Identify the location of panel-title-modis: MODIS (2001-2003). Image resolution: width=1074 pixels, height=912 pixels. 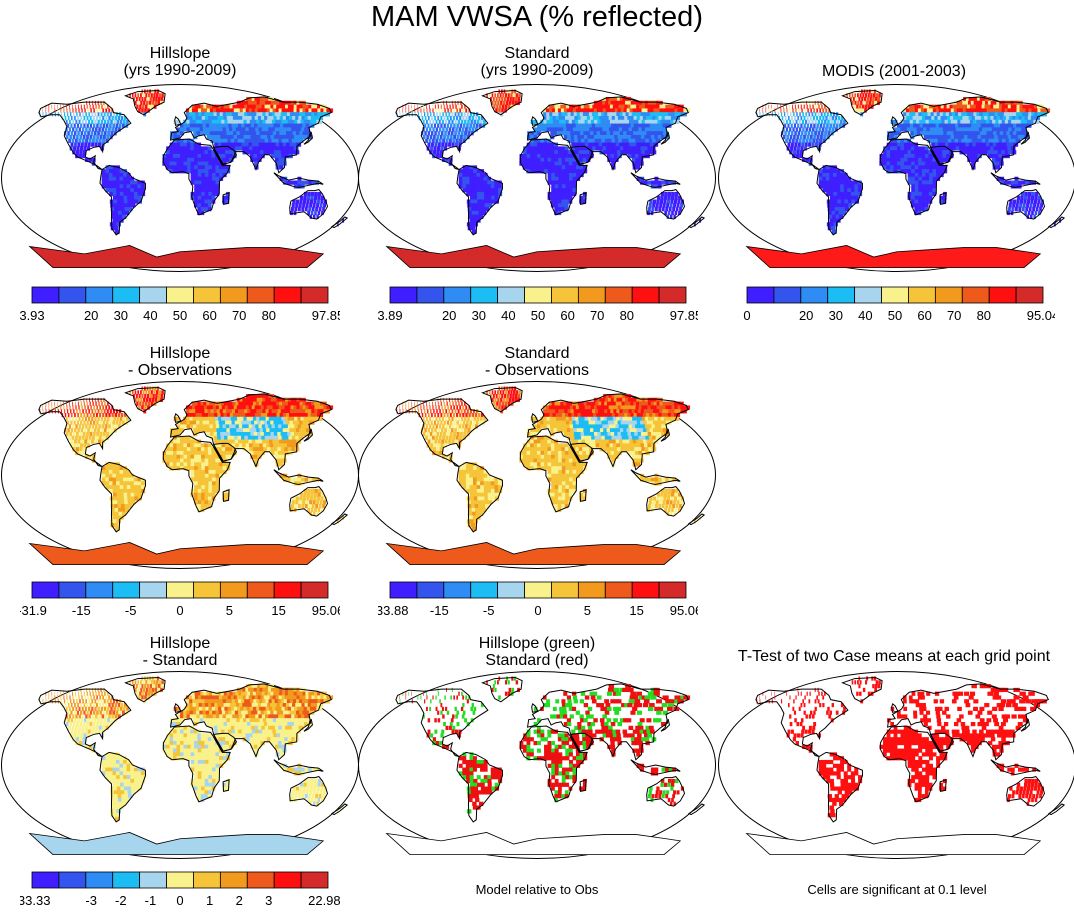
(894, 71).